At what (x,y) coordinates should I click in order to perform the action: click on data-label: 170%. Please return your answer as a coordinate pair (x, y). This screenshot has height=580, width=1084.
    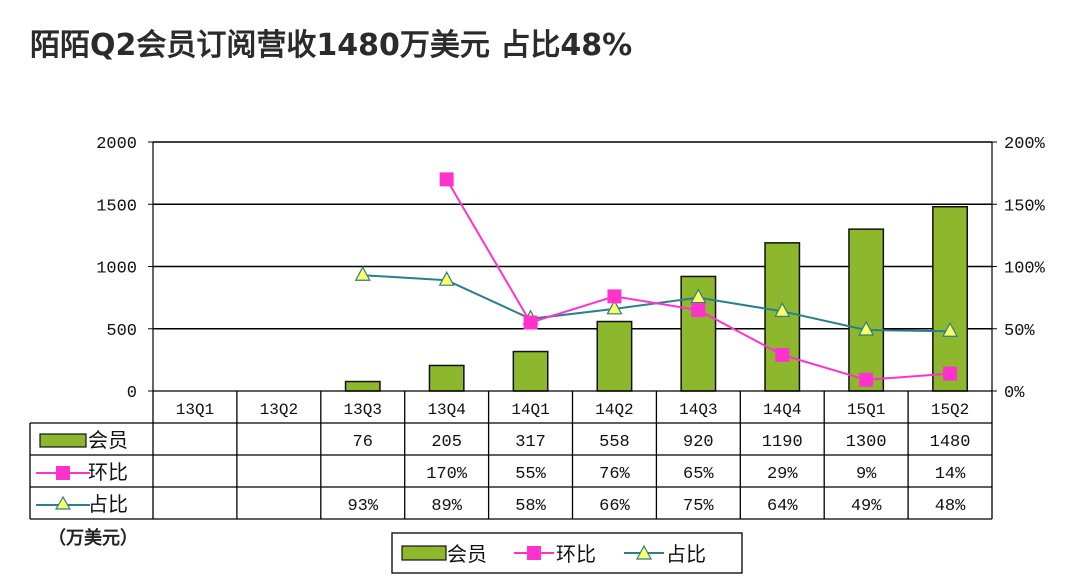
    Looking at the image, I should click on (447, 474).